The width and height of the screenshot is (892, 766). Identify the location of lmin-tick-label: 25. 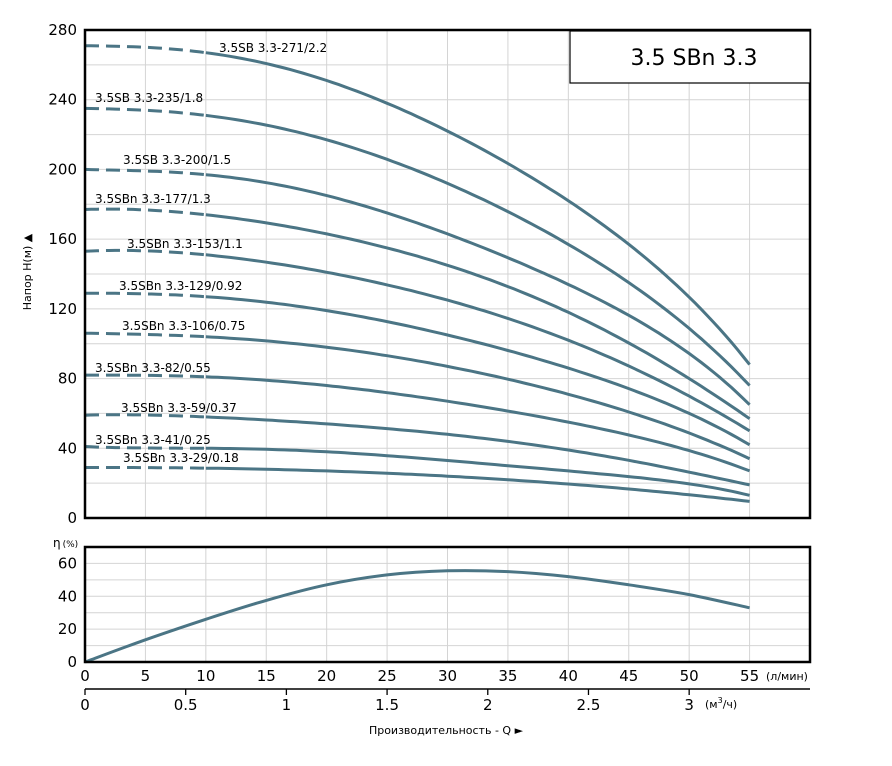
(387, 676).